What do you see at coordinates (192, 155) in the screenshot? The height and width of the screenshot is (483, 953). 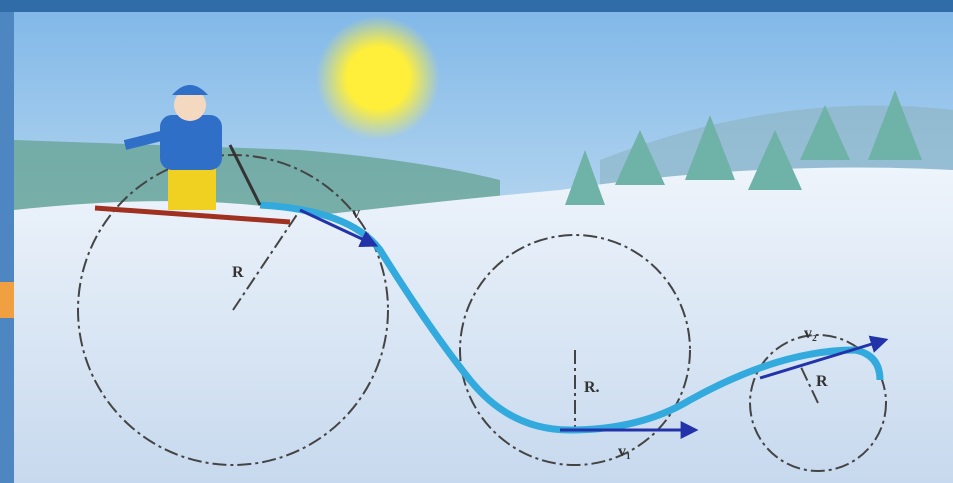 I see `skier` at bounding box center [192, 155].